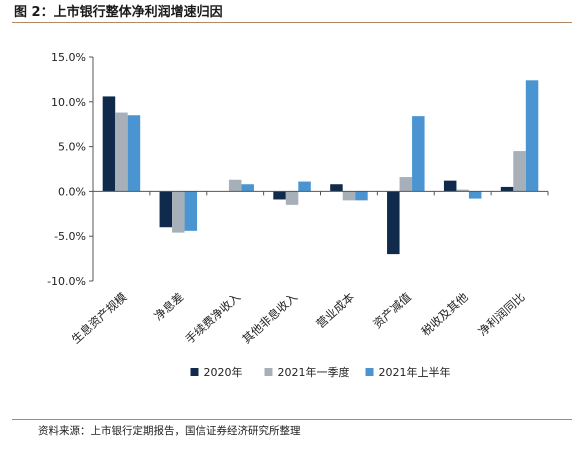 Image resolution: width=582 pixels, height=454 pixels. What do you see at coordinates (314, 372) in the screenshot?
I see `legend-label-2: 2021年一季度` at bounding box center [314, 372].